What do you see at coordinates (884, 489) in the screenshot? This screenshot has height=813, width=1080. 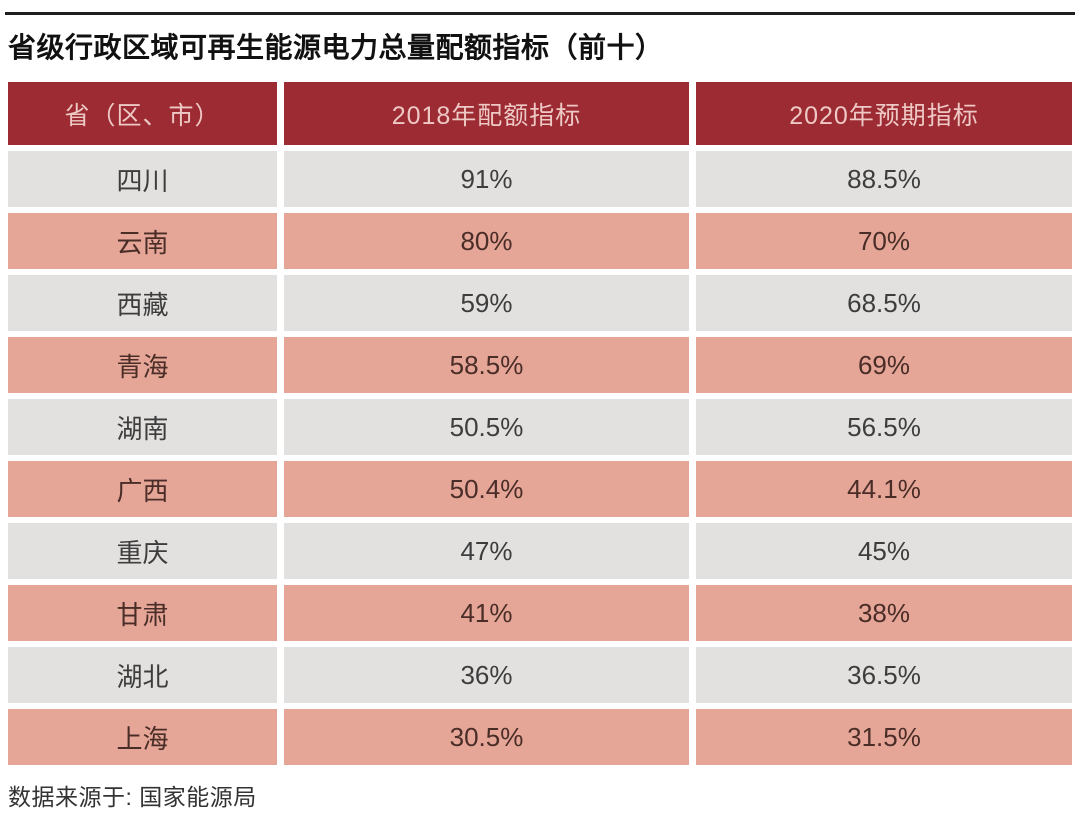 I see `cell-2020-value: 44.1%` at bounding box center [884, 489].